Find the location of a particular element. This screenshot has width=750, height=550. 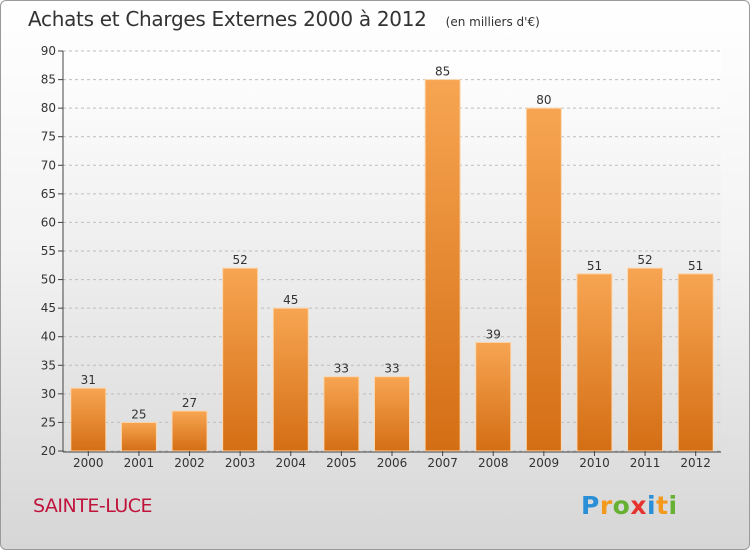

y-tick-label: 30 is located at coordinates (48, 394).